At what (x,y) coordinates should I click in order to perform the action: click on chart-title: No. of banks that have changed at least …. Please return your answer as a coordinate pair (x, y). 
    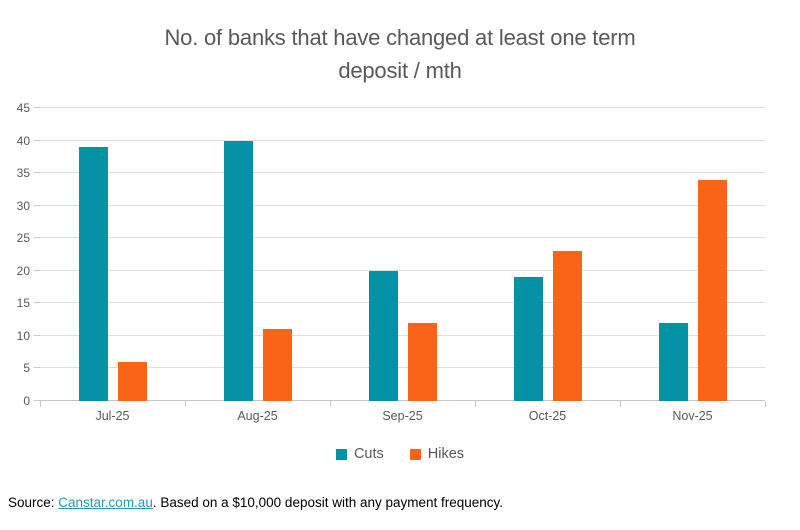
    Looking at the image, I should click on (400, 54).